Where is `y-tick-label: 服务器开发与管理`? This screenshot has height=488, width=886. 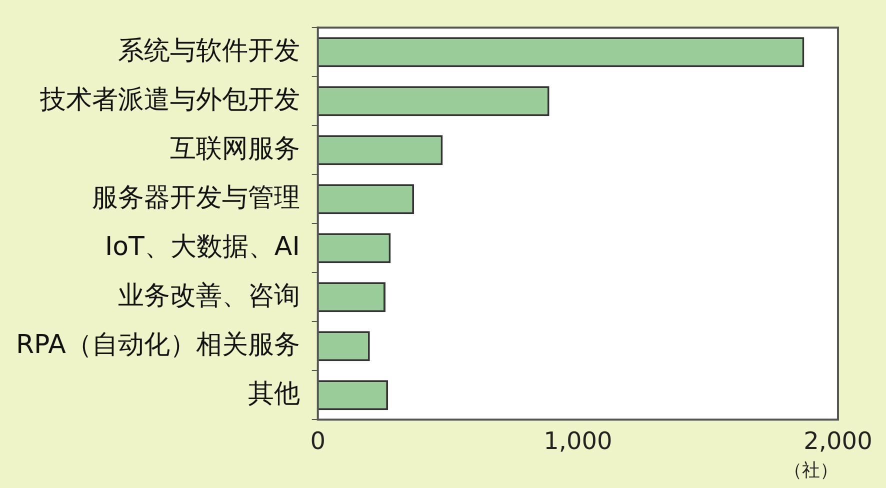
y-tick-label: 服务器开发与管理 is located at coordinates (196, 197).